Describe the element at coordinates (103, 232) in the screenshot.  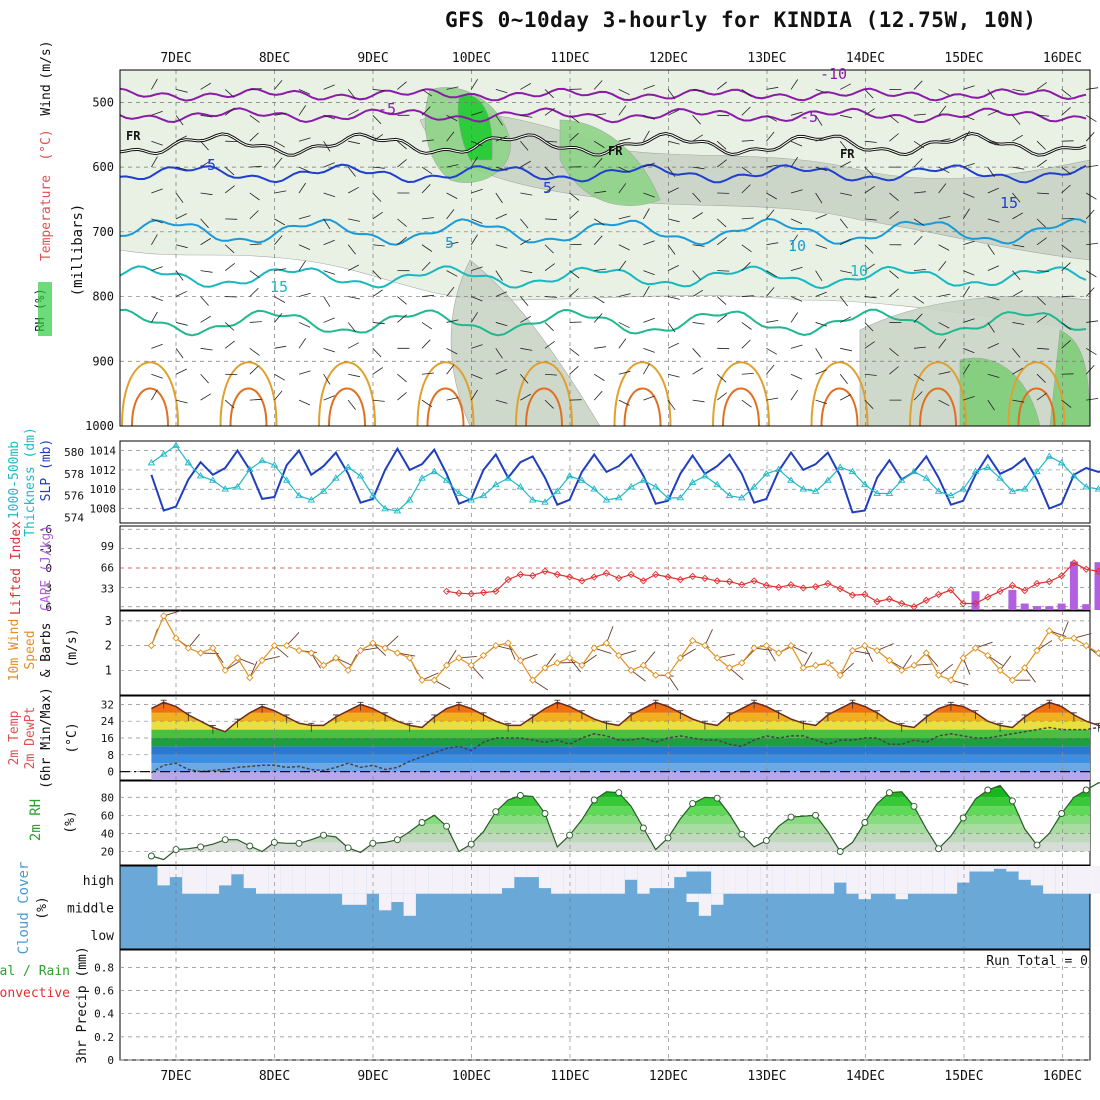
I see `pressure-tick-label: 700` at that location.